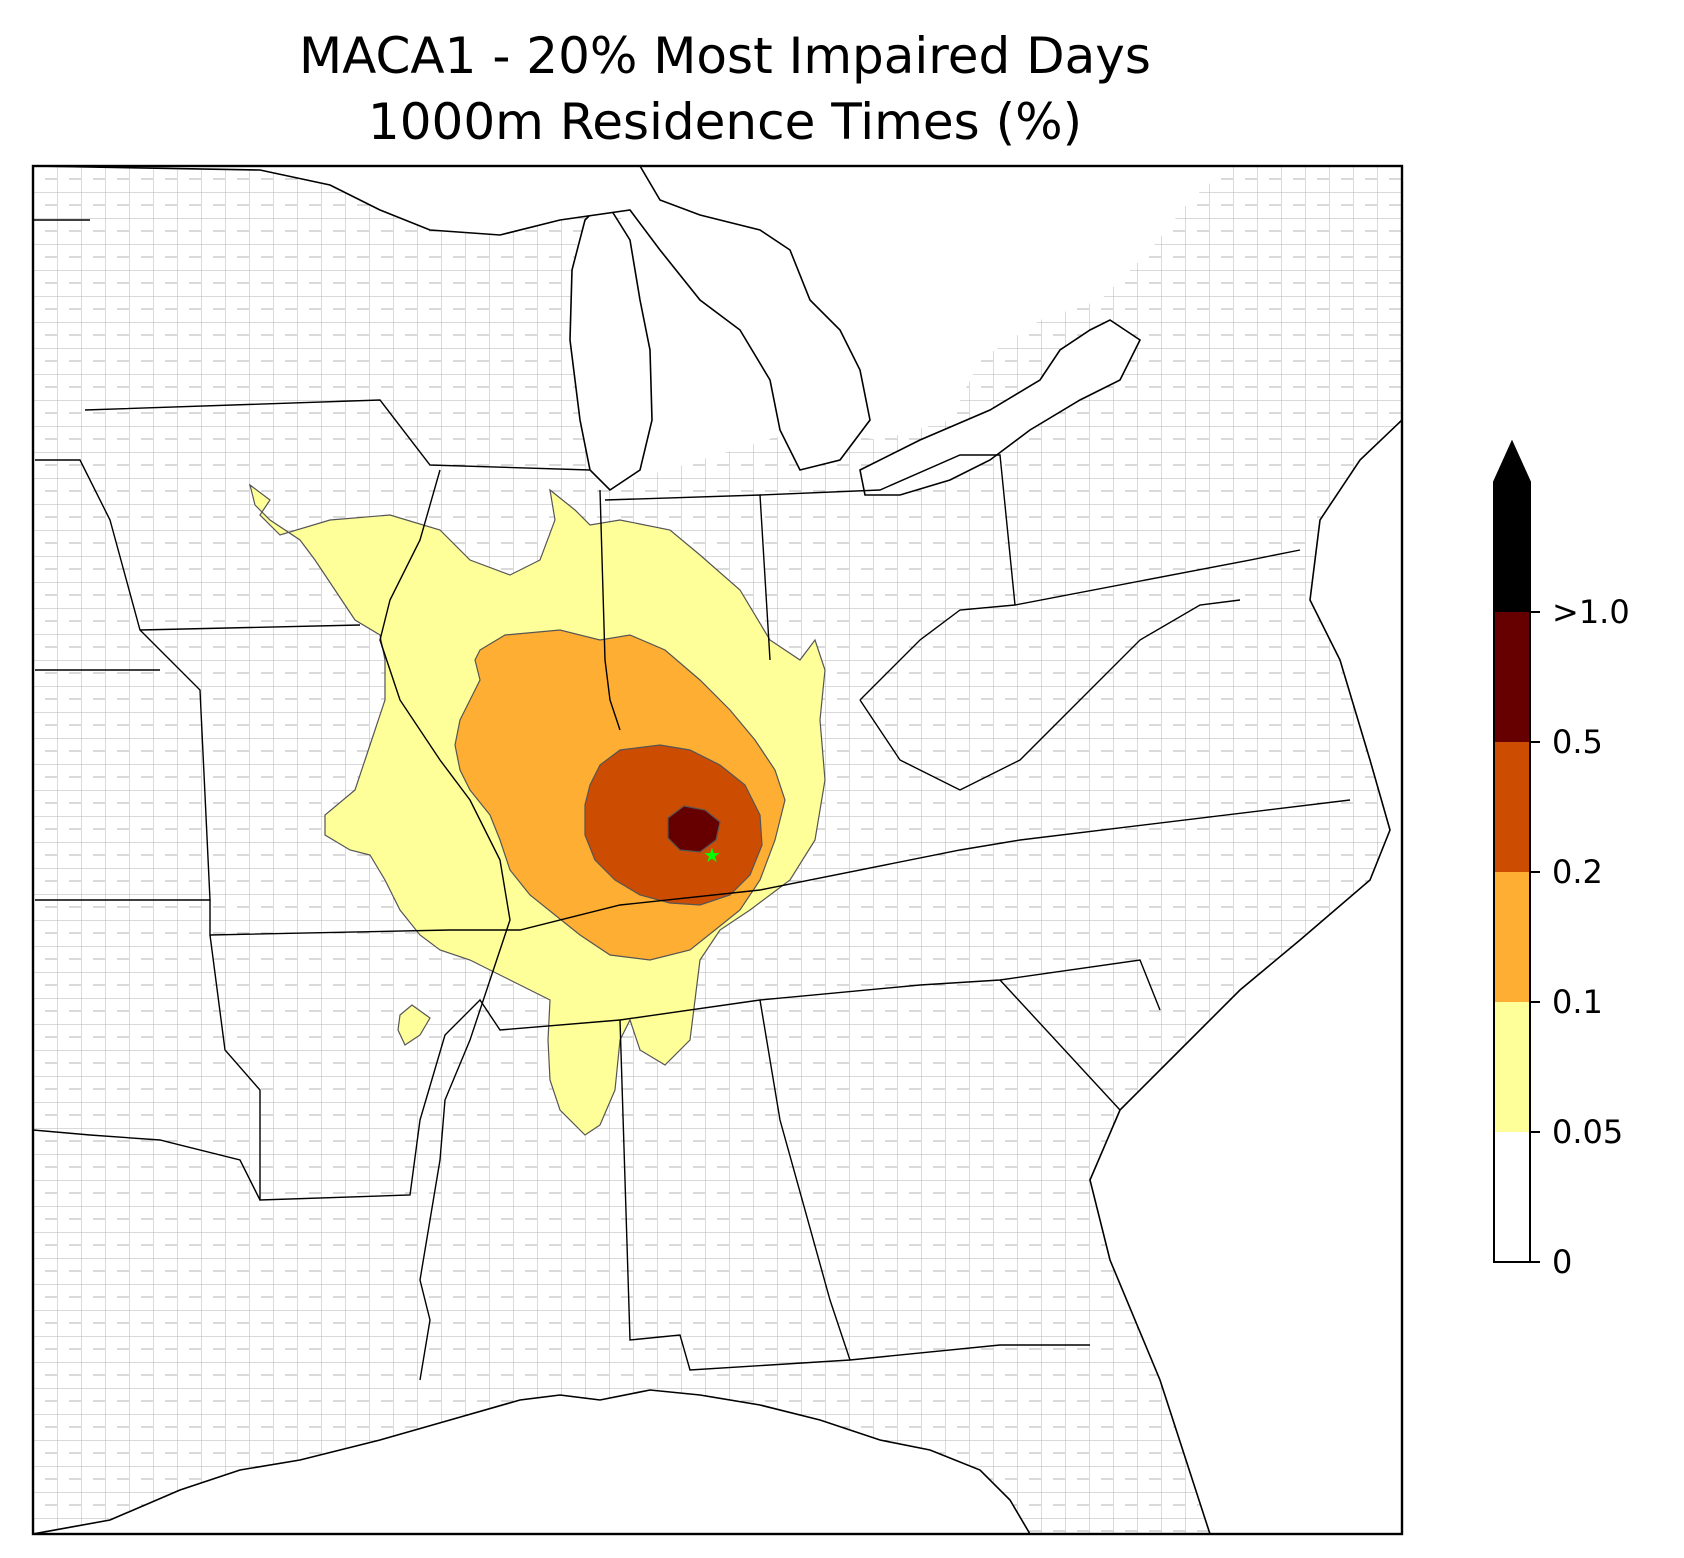 The height and width of the screenshot is (1558, 1684). I want to click on contour-0-05-island, so click(414, 1025).